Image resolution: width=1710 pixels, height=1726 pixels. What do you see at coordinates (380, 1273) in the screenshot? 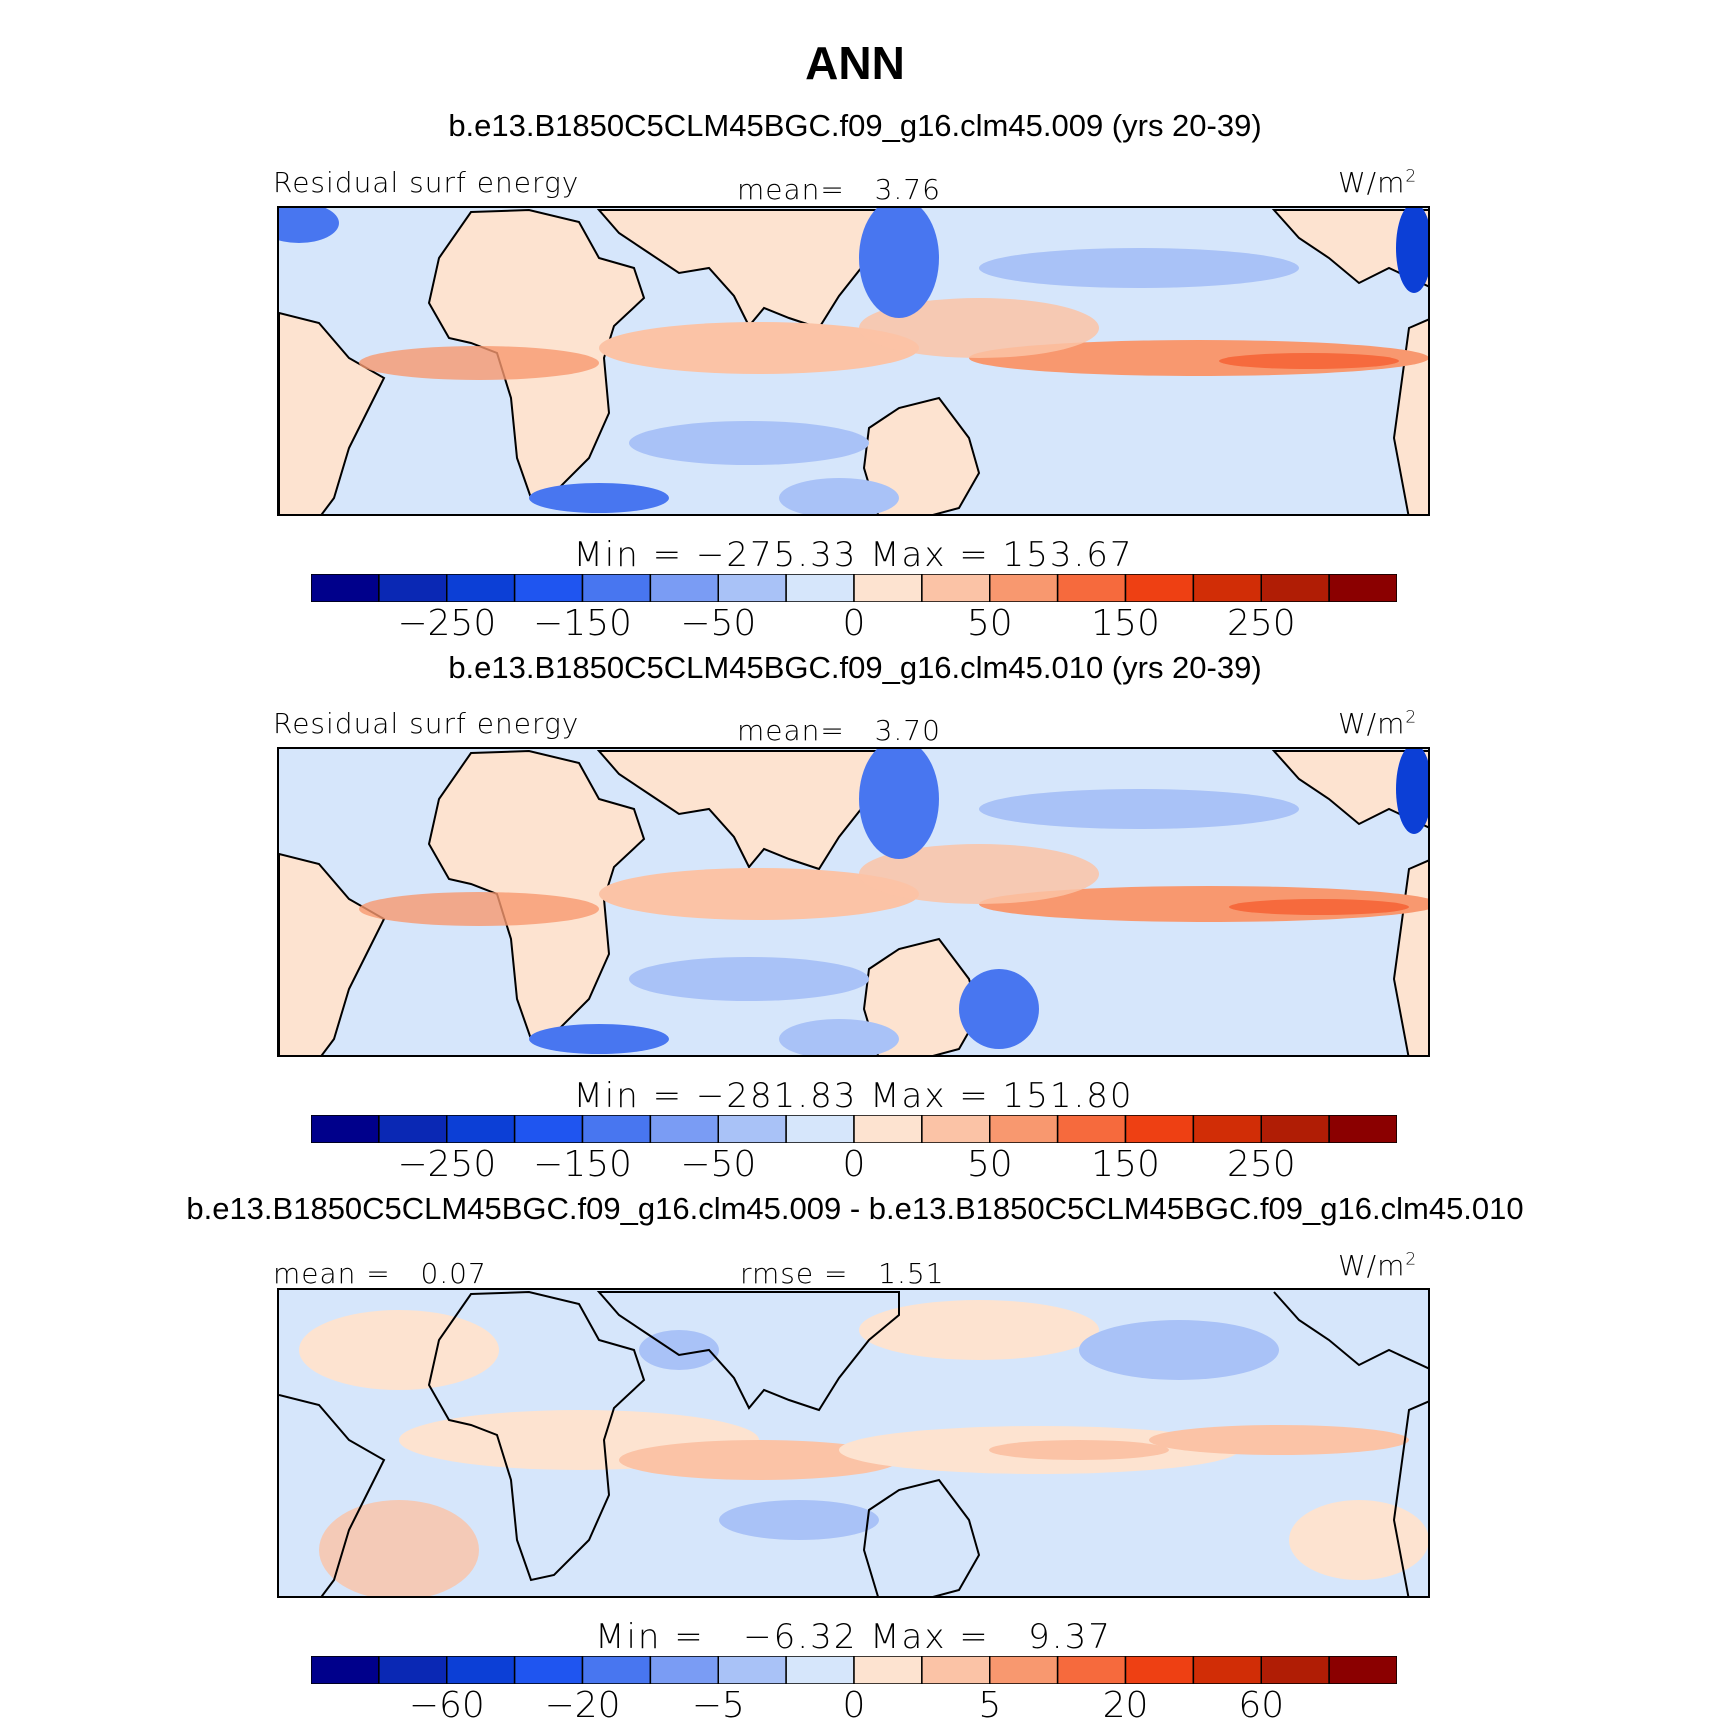
I see `diff-mean-label: mean = 0.07` at bounding box center [380, 1273].